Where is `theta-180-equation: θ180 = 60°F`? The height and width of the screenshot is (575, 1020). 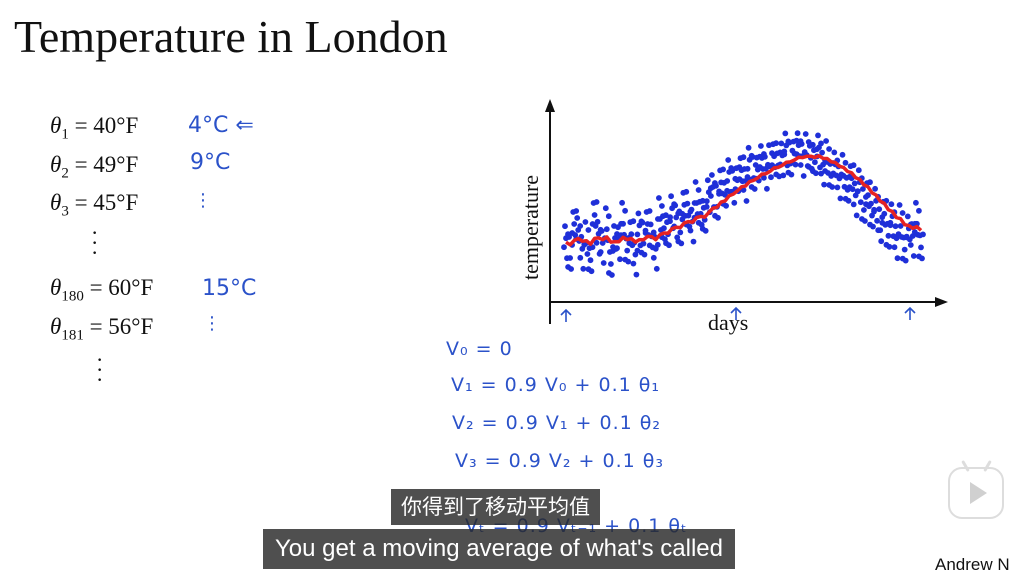
theta-180-equation: θ180 = 60°F is located at coordinates (102, 290).